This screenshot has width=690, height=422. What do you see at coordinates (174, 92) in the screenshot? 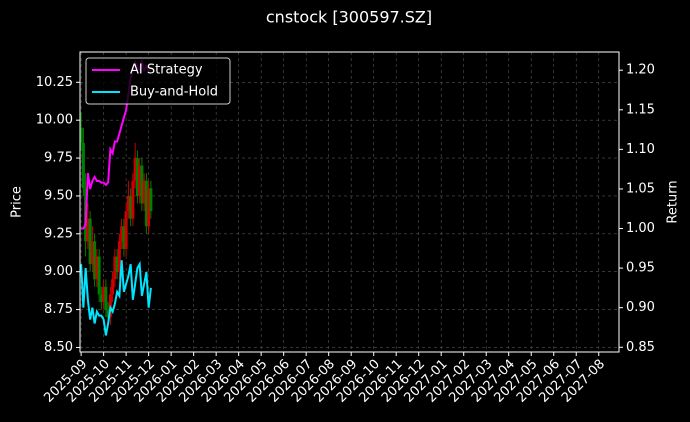
I see `legend-label: Buy-and-Hold` at bounding box center [174, 92].